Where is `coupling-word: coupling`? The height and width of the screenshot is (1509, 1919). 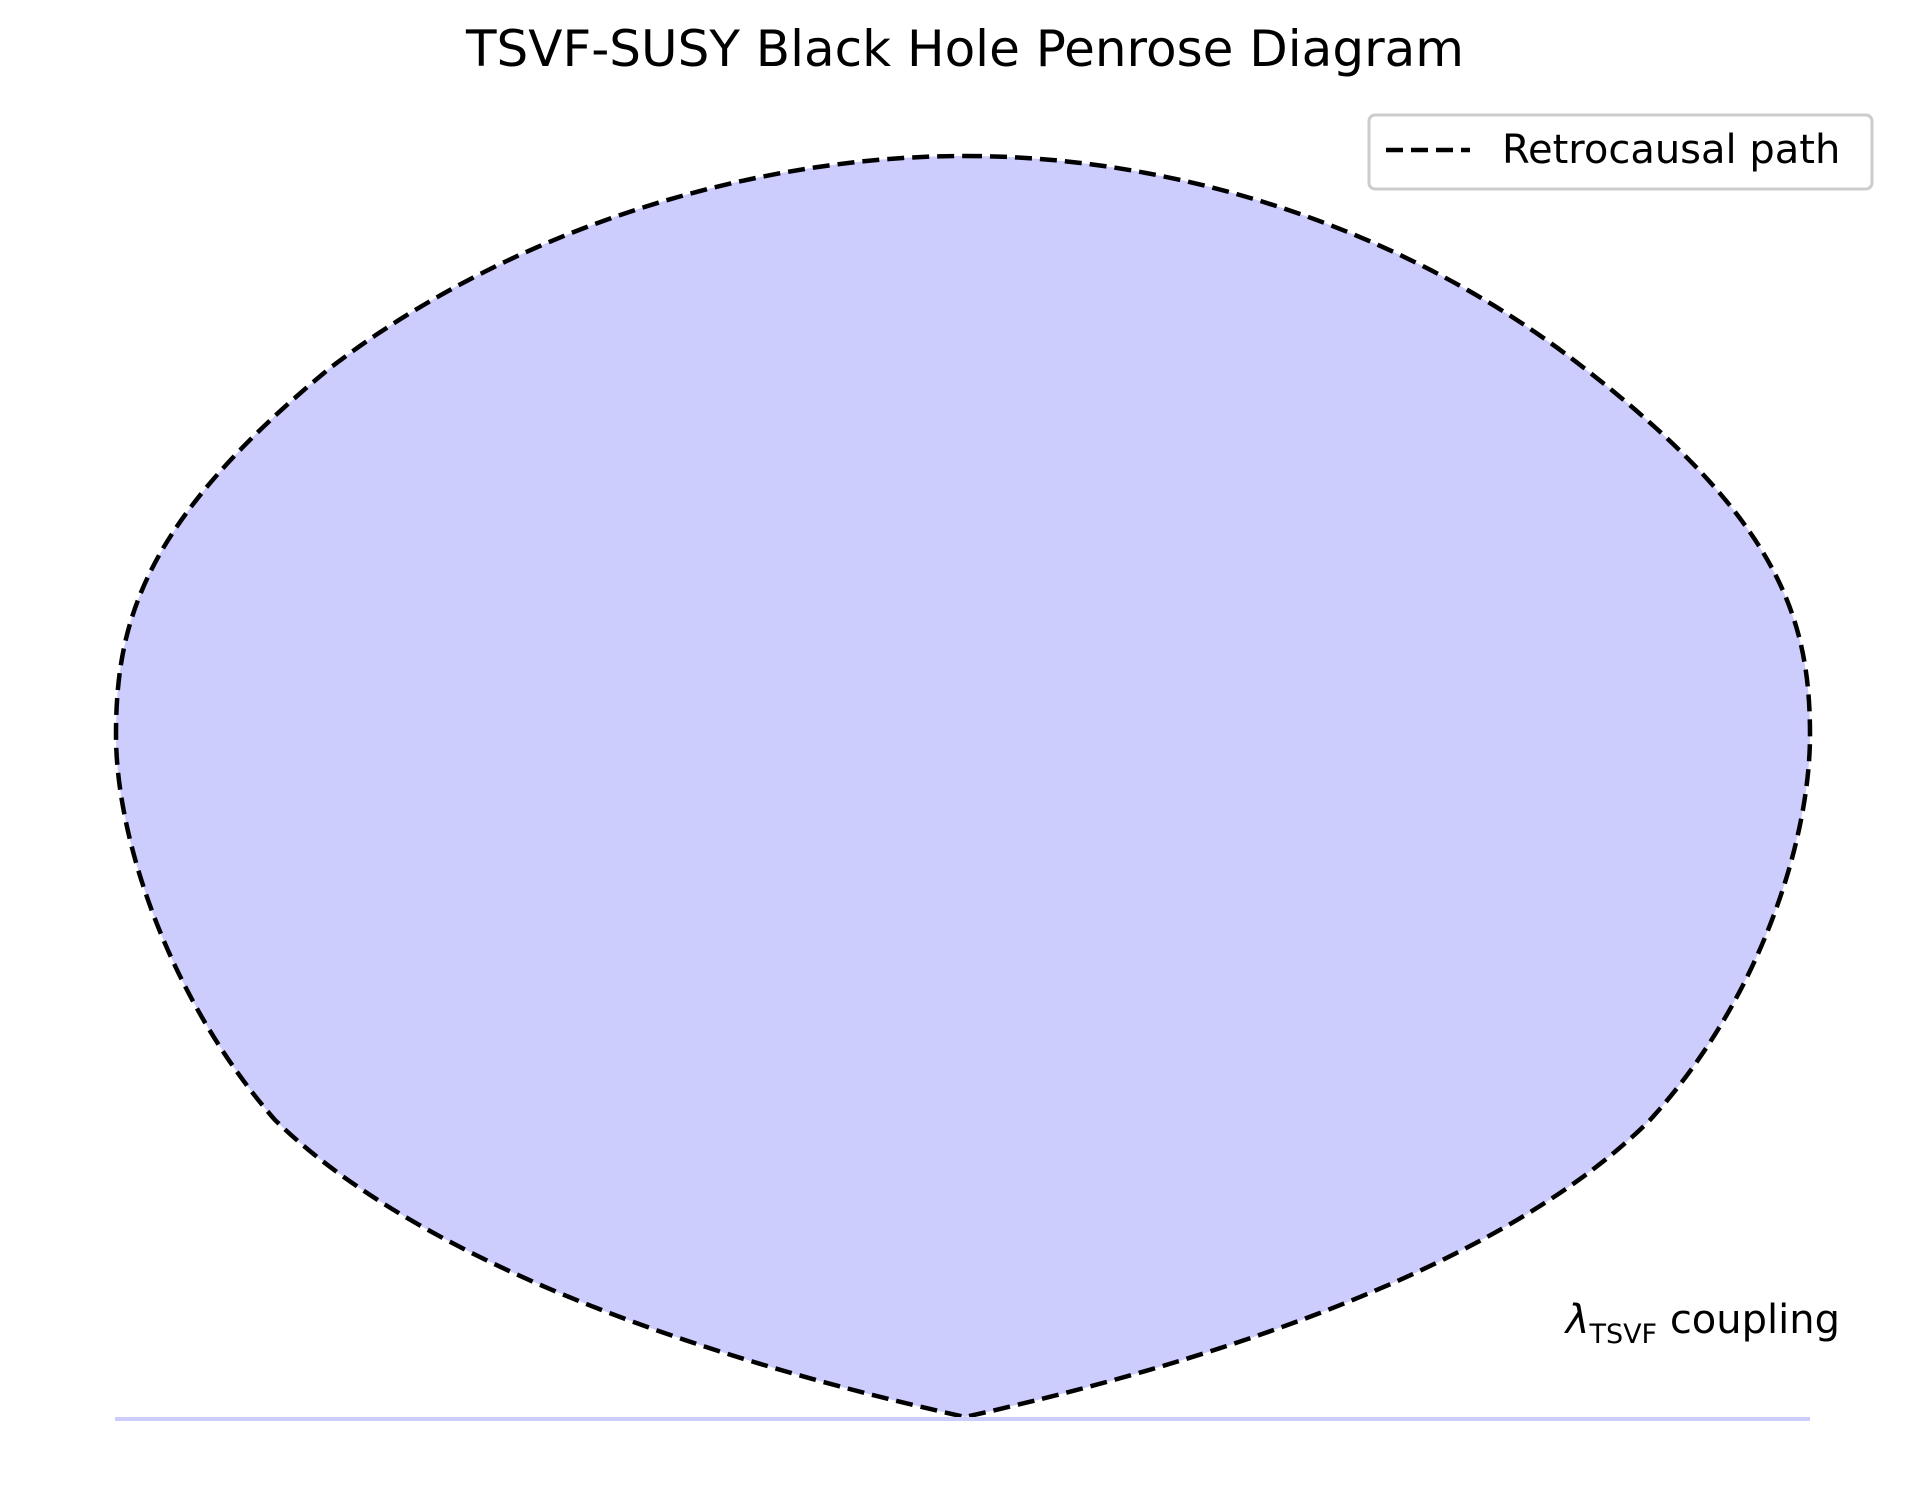 coupling-word: coupling is located at coordinates (1755, 1320).